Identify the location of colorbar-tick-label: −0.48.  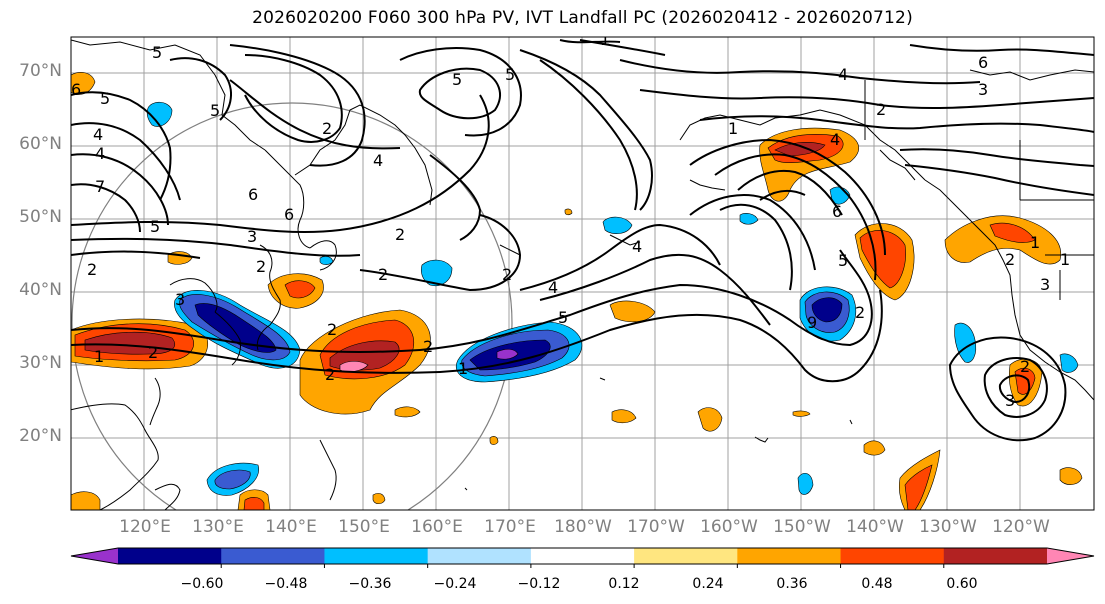
(286, 584).